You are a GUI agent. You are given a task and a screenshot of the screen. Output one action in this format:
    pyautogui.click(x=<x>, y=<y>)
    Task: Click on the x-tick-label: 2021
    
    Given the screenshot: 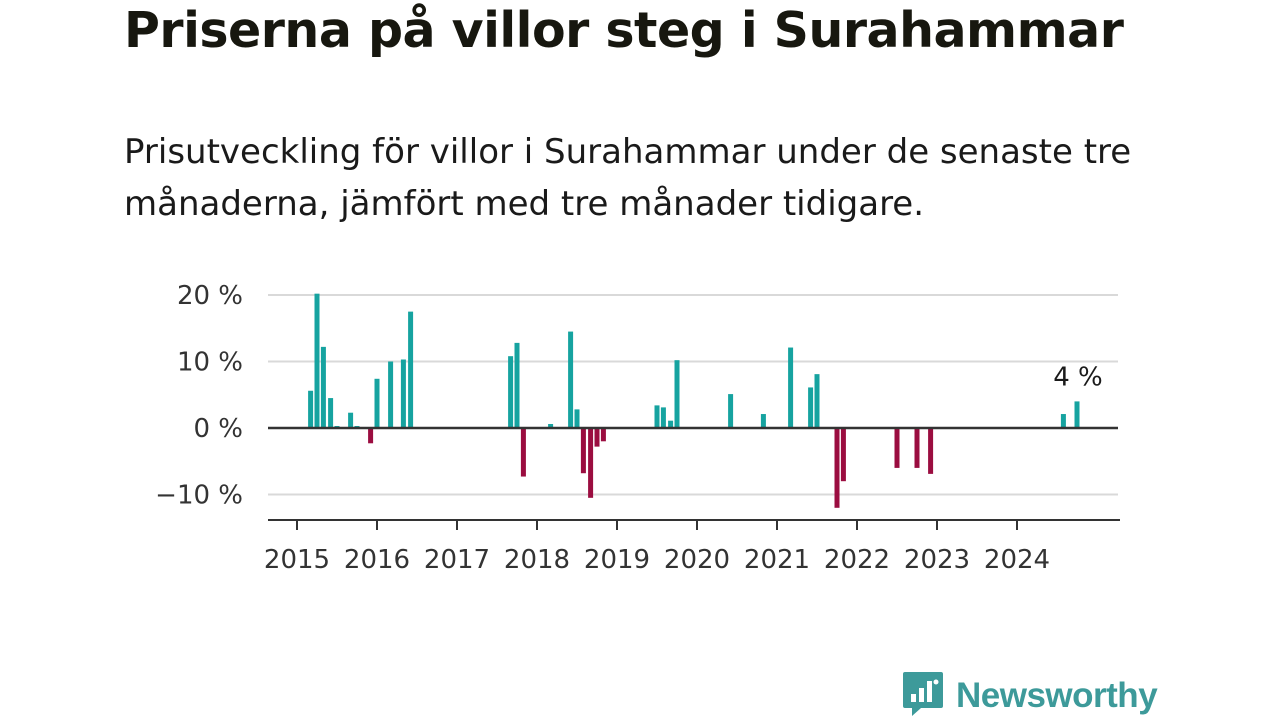 What is the action you would take?
    pyautogui.click(x=777, y=560)
    